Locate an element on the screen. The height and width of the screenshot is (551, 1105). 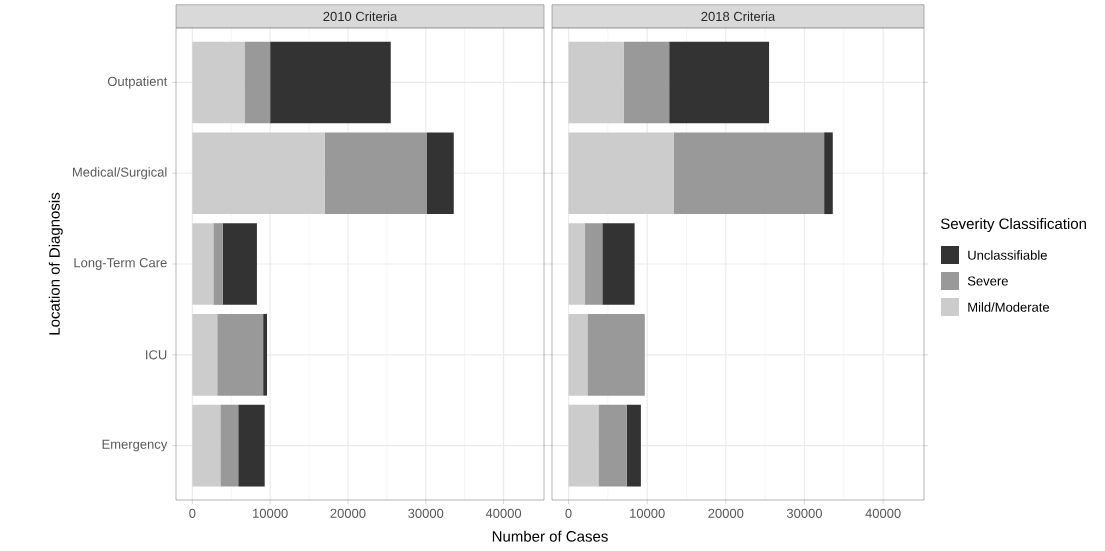
legend-label: Mild/Moderate is located at coordinates (1009, 307).